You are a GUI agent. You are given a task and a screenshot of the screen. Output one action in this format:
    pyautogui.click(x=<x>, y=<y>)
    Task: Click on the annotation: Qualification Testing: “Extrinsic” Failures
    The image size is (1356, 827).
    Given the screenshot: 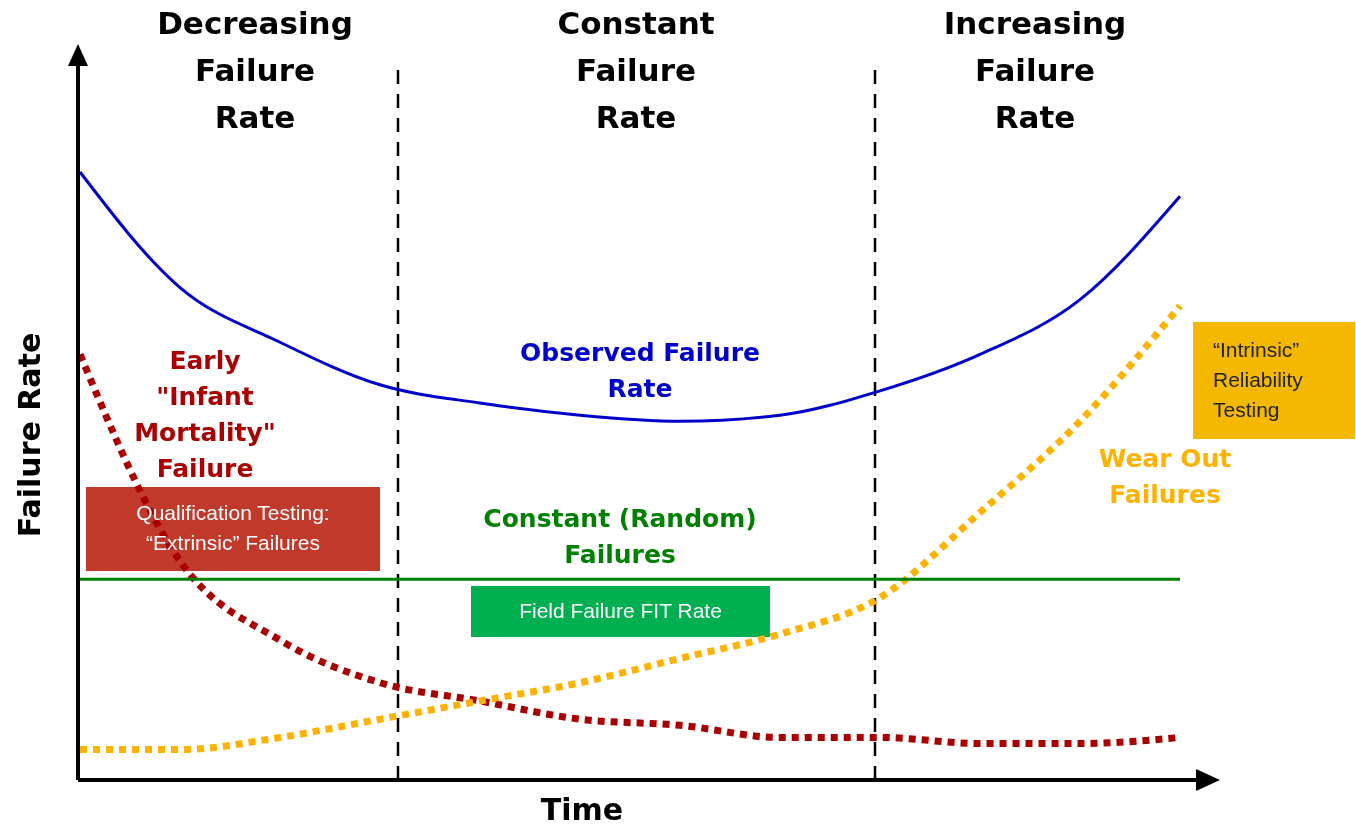 What is the action you would take?
    pyautogui.click(x=233, y=527)
    